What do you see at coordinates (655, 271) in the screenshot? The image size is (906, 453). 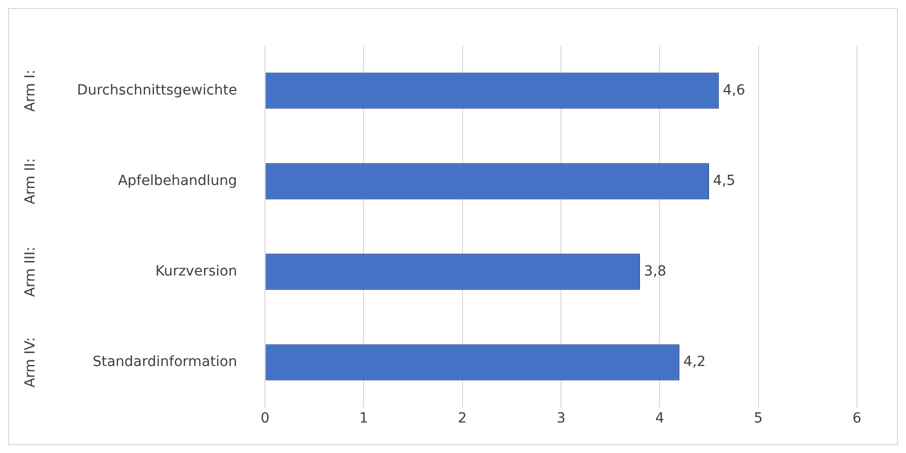 I see `data-label: 3,8` at bounding box center [655, 271].